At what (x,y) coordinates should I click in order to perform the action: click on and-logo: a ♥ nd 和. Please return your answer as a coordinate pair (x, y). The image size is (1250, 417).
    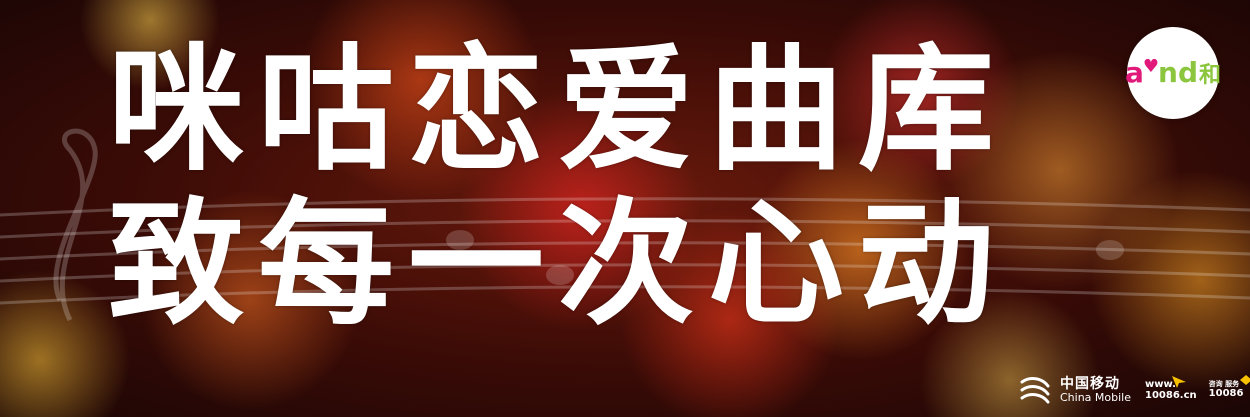
    Looking at the image, I should click on (1173, 73).